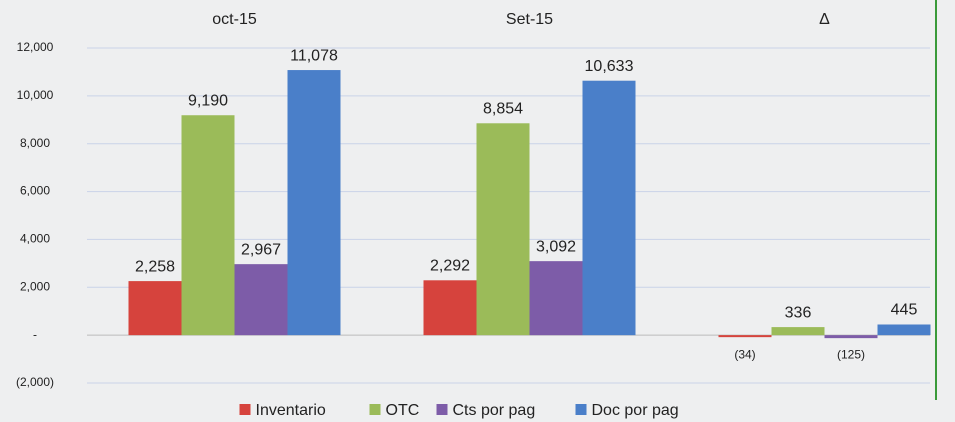  What do you see at coordinates (556, 246) in the screenshot?
I see `data-label: 3,092` at bounding box center [556, 246].